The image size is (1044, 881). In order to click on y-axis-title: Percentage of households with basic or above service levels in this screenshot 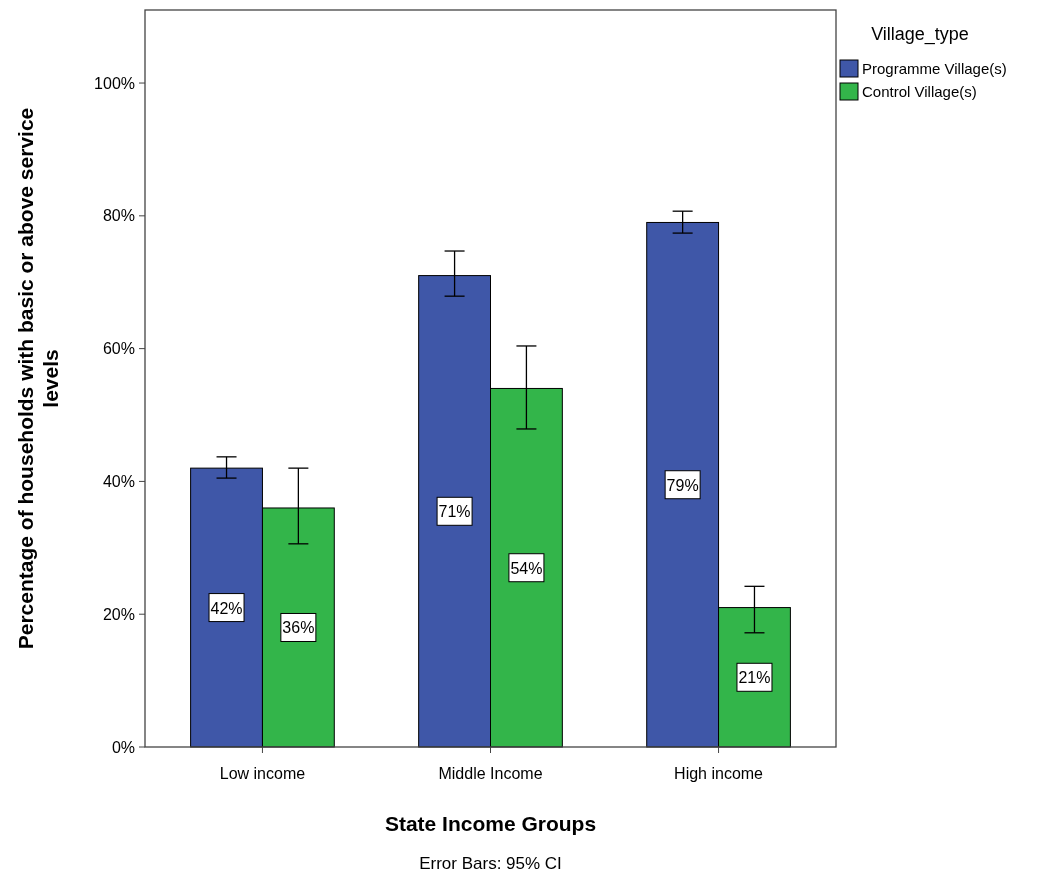, I will do `click(37, 378)`.